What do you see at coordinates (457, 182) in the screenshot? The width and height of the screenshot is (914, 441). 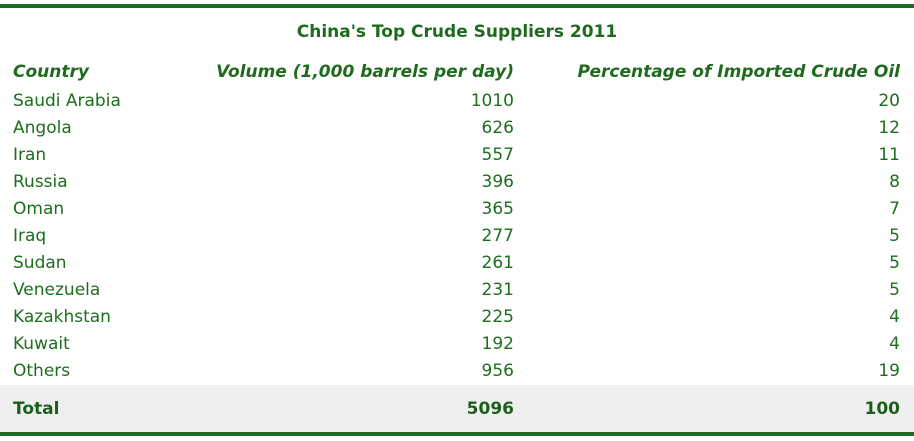 I see `table-row: Russia 396 8` at bounding box center [457, 182].